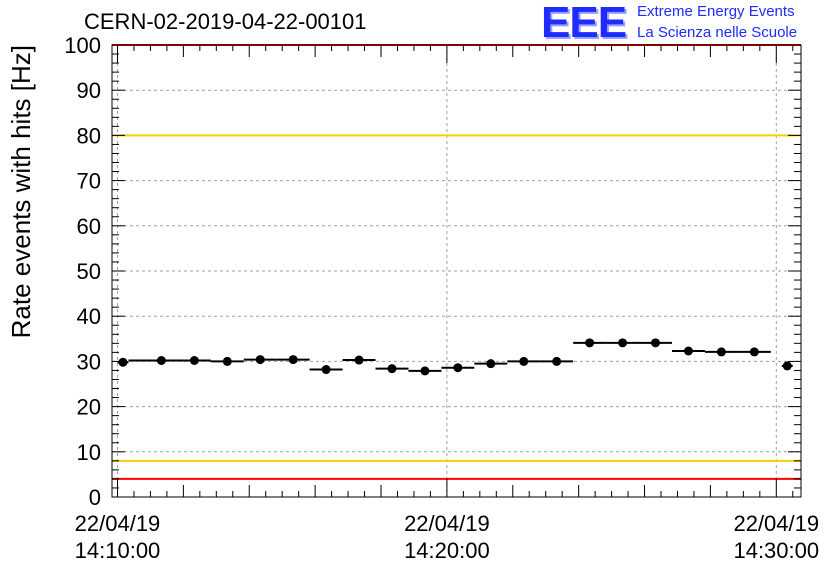 The height and width of the screenshot is (572, 836). What do you see at coordinates (89, 316) in the screenshot?
I see `y-tick-label: 40` at bounding box center [89, 316].